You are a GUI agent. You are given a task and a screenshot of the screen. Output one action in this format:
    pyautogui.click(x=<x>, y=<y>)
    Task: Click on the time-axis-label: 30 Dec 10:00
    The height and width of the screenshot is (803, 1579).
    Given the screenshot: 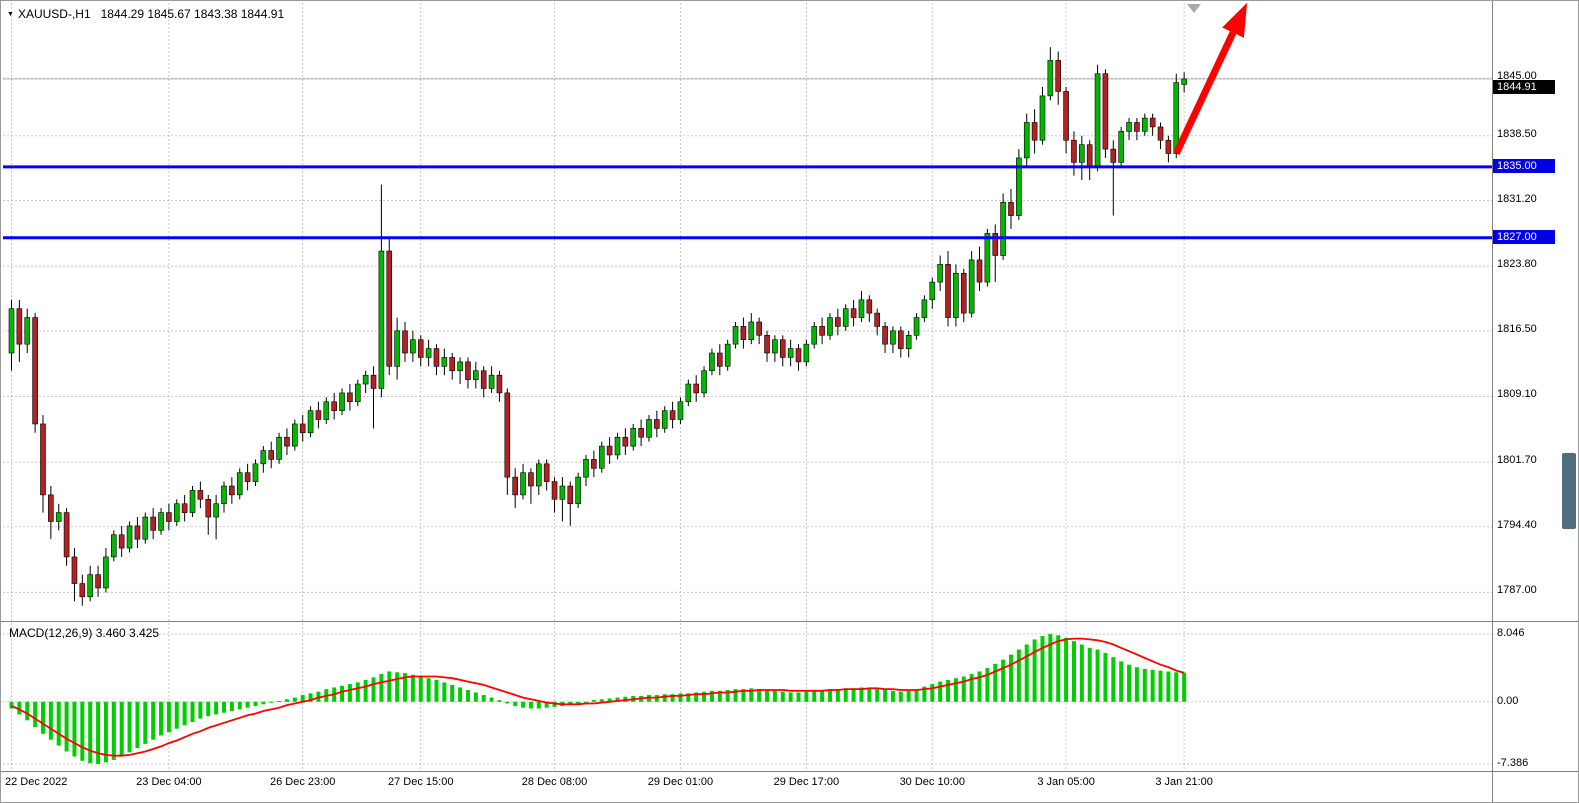 What is the action you would take?
    pyautogui.click(x=932, y=782)
    